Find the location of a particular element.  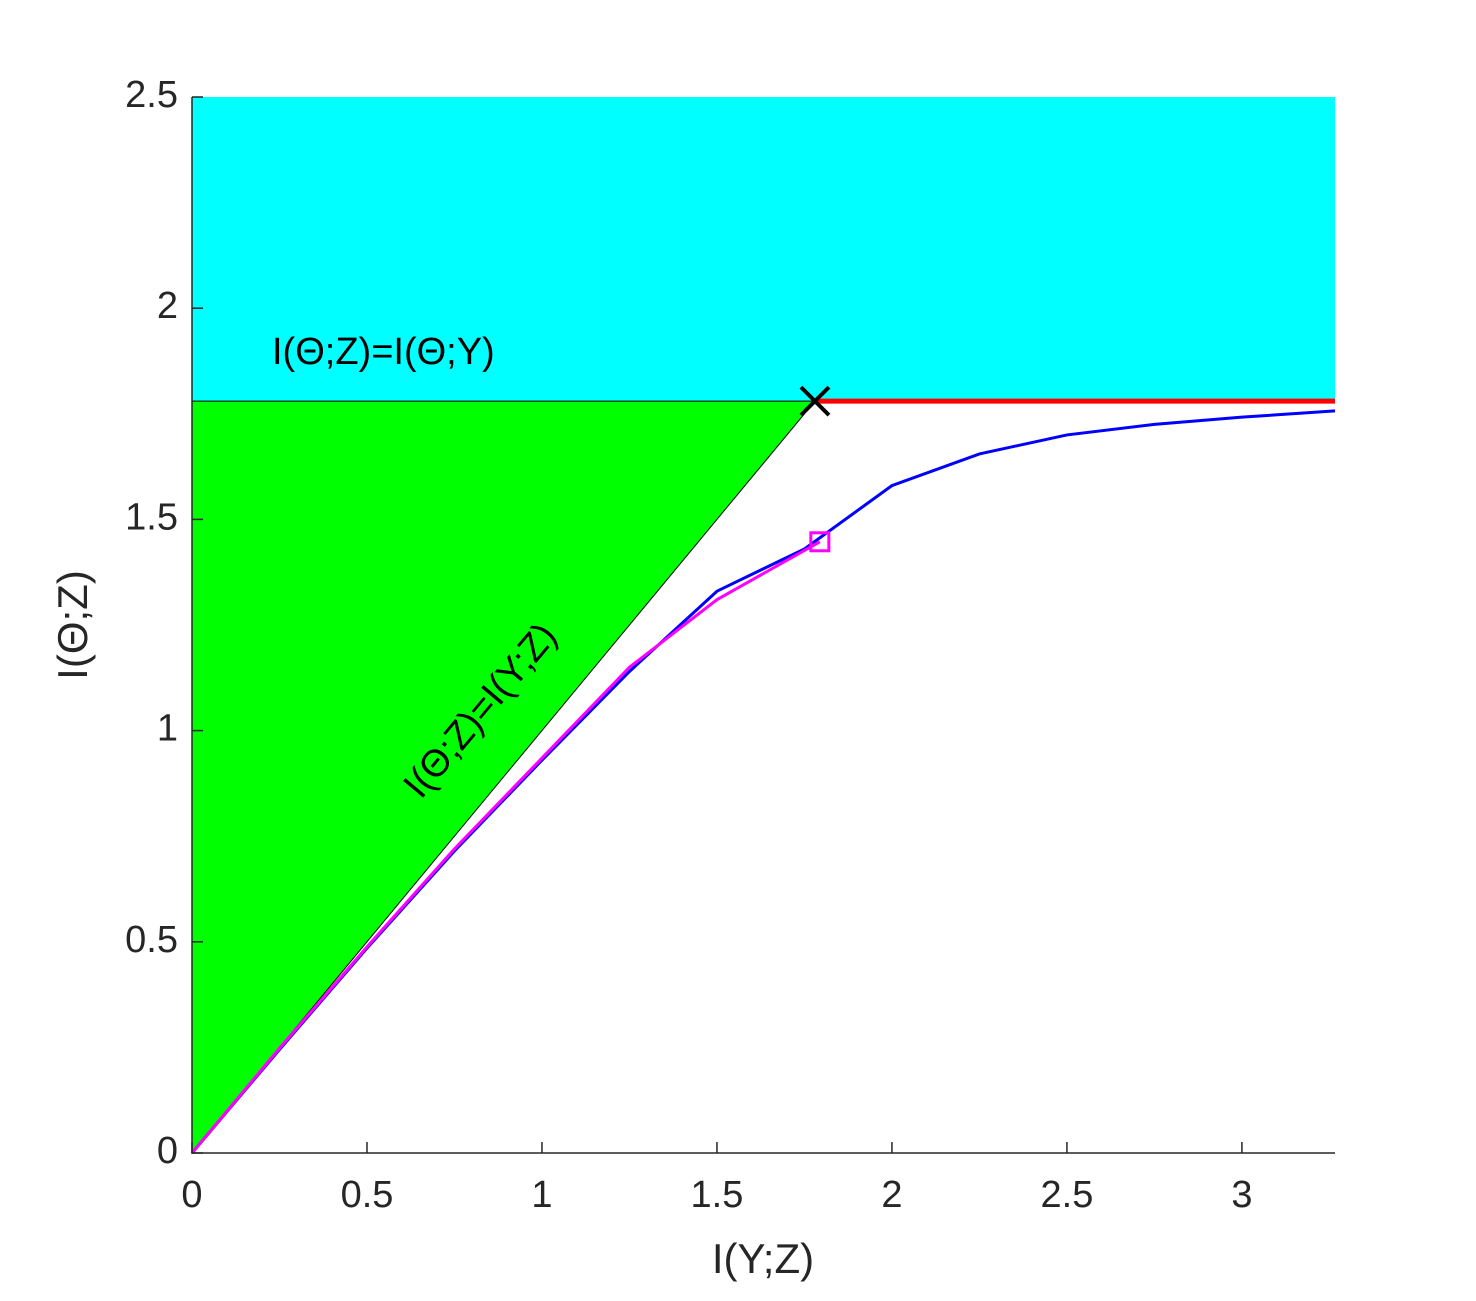

y-tick-label: 2.5 is located at coordinates (151, 95).